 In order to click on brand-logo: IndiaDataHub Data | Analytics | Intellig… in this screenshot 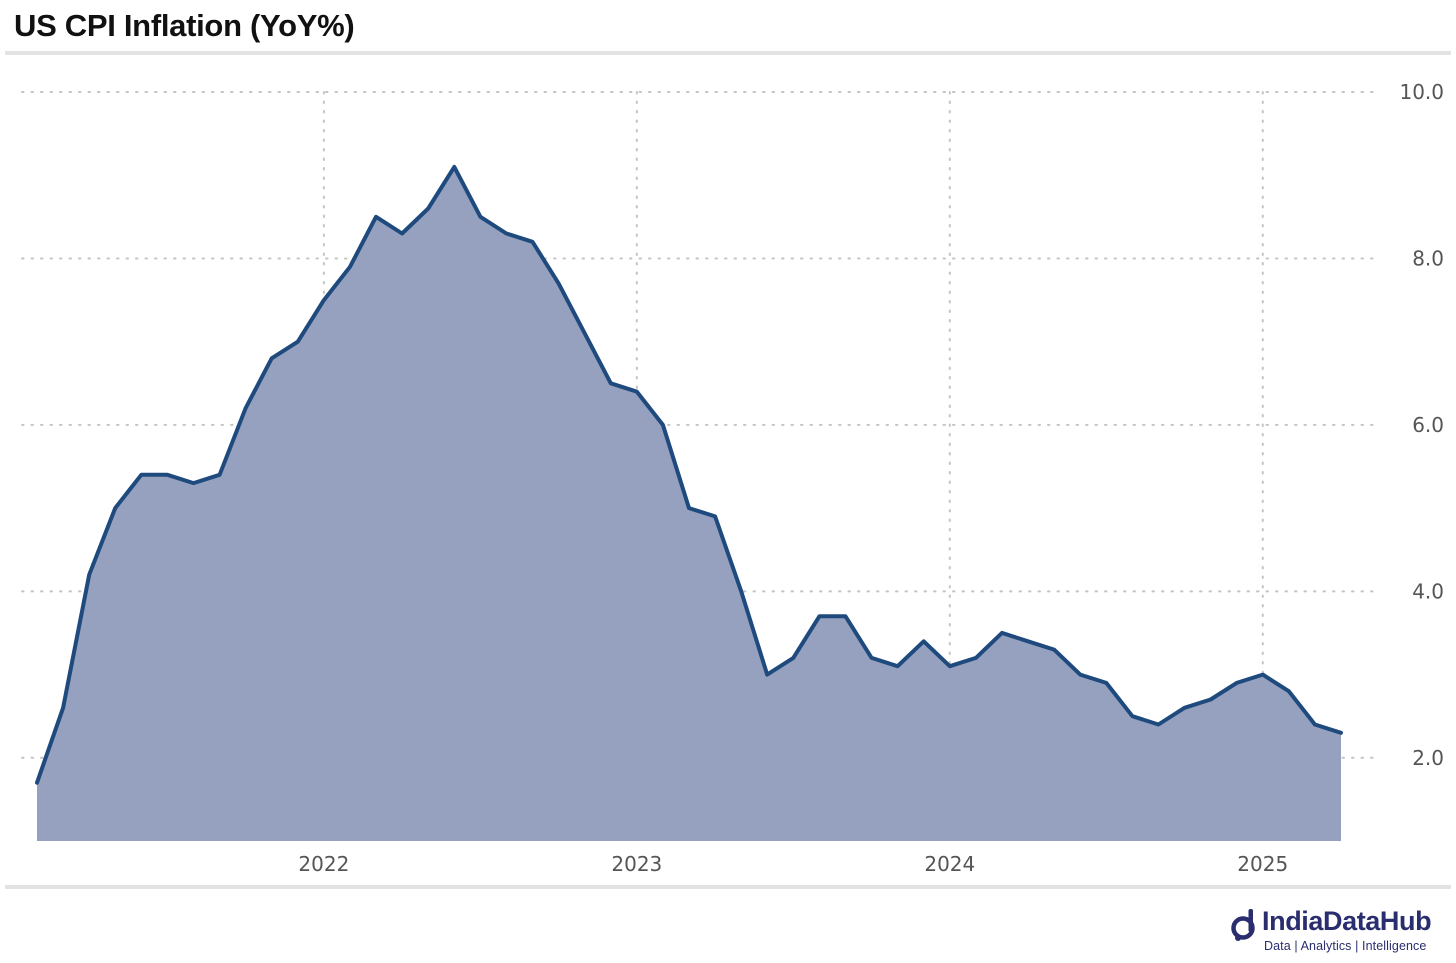, I will do `click(1338, 931)`.